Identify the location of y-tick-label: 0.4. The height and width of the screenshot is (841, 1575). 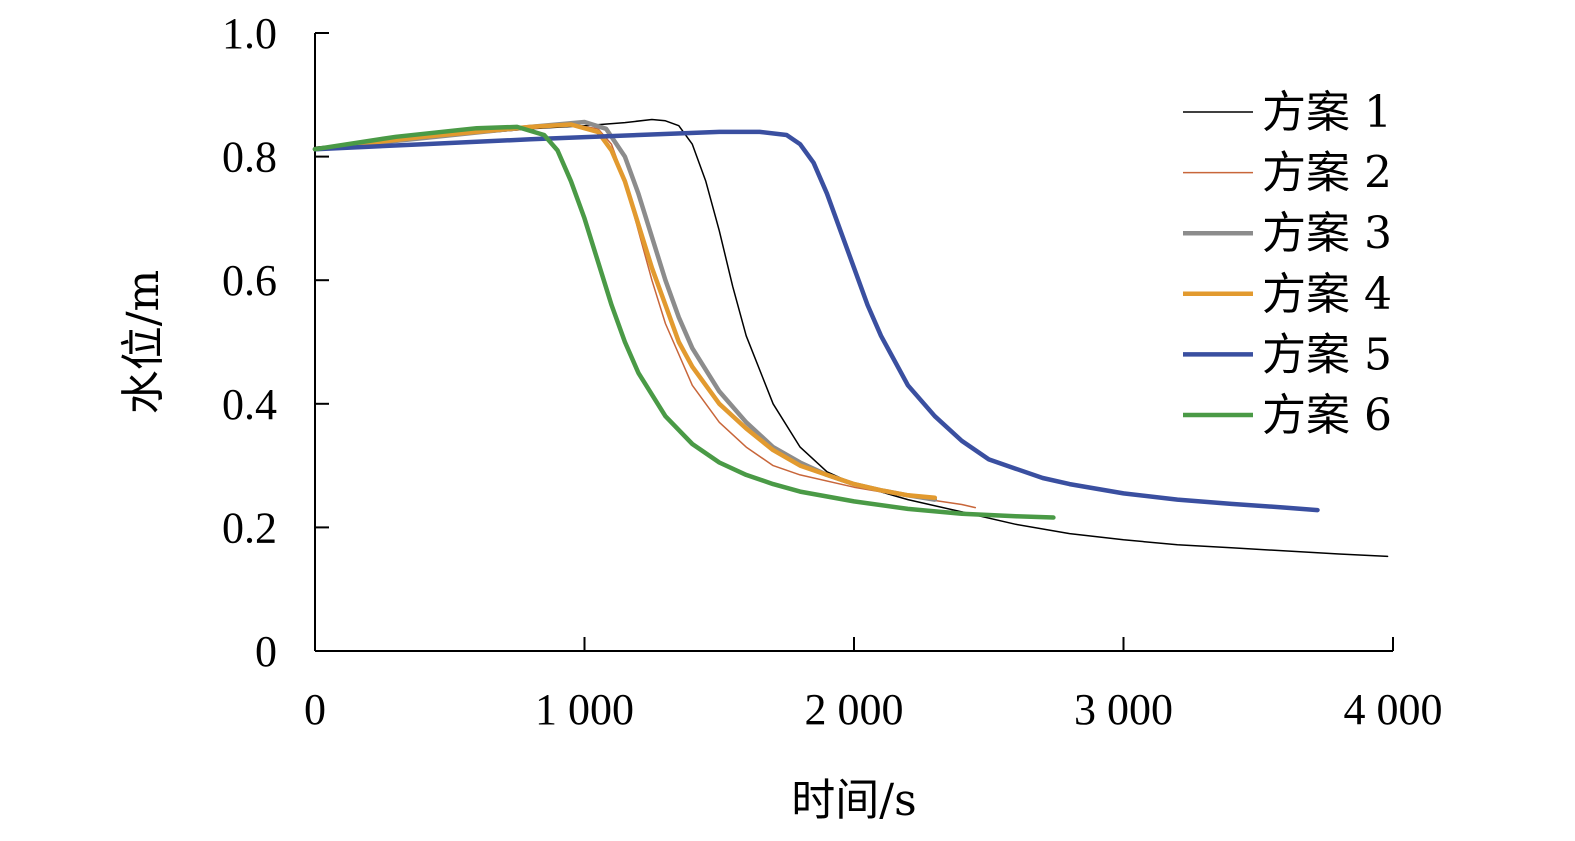
(249, 404).